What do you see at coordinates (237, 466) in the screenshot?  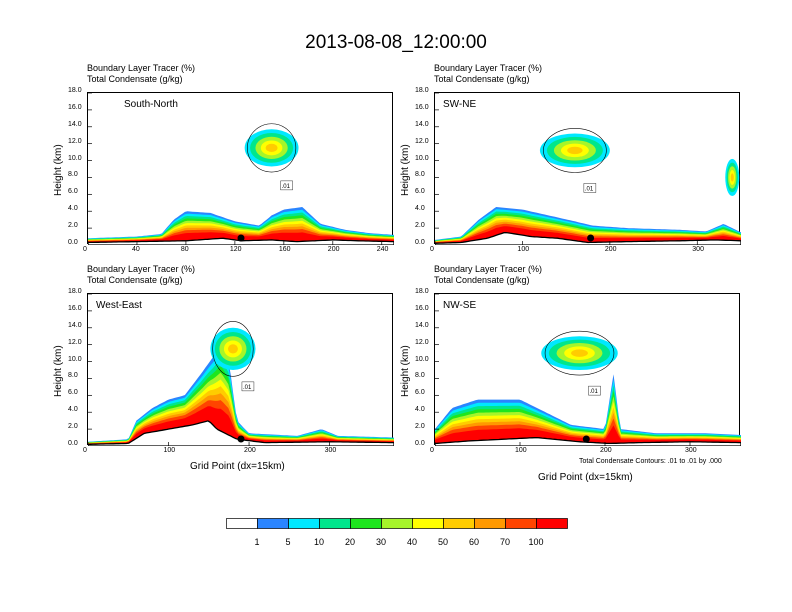 I see `x-axis-label-left: Grid Point (dx=15km)` at bounding box center [237, 466].